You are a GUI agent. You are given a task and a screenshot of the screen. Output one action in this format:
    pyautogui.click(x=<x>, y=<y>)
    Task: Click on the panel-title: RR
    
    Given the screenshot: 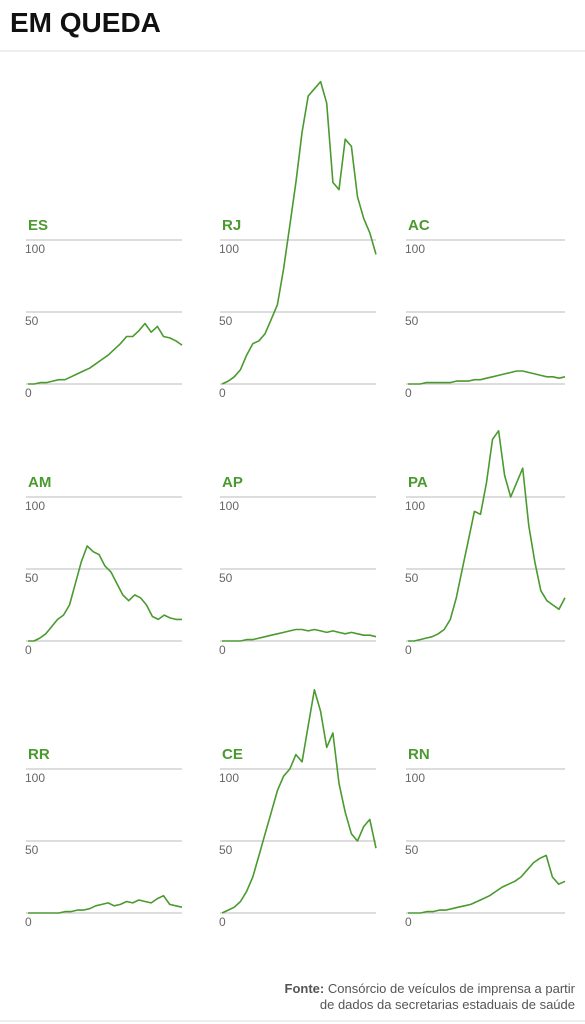 What is the action you would take?
    pyautogui.click(x=39, y=754)
    